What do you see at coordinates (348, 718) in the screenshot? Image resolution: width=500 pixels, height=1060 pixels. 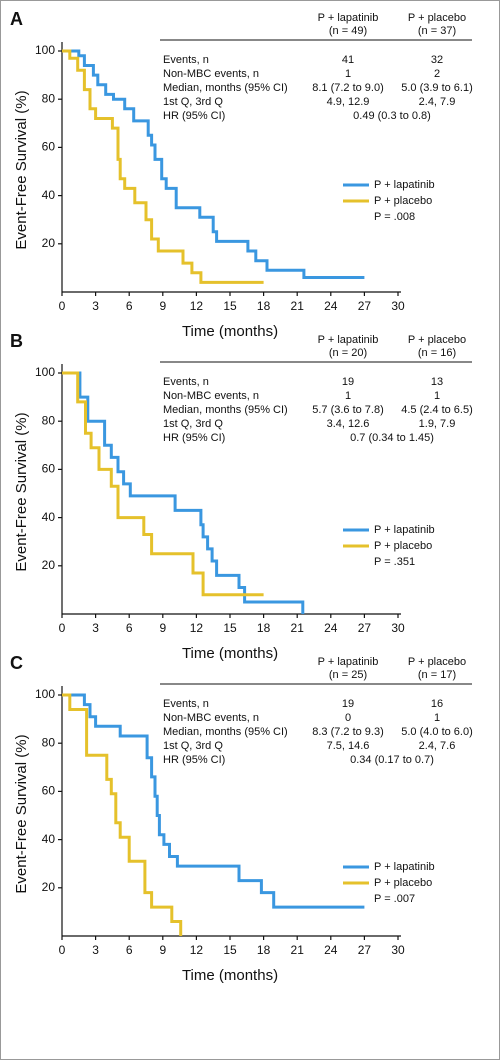 I see `cell: 0` at bounding box center [348, 718].